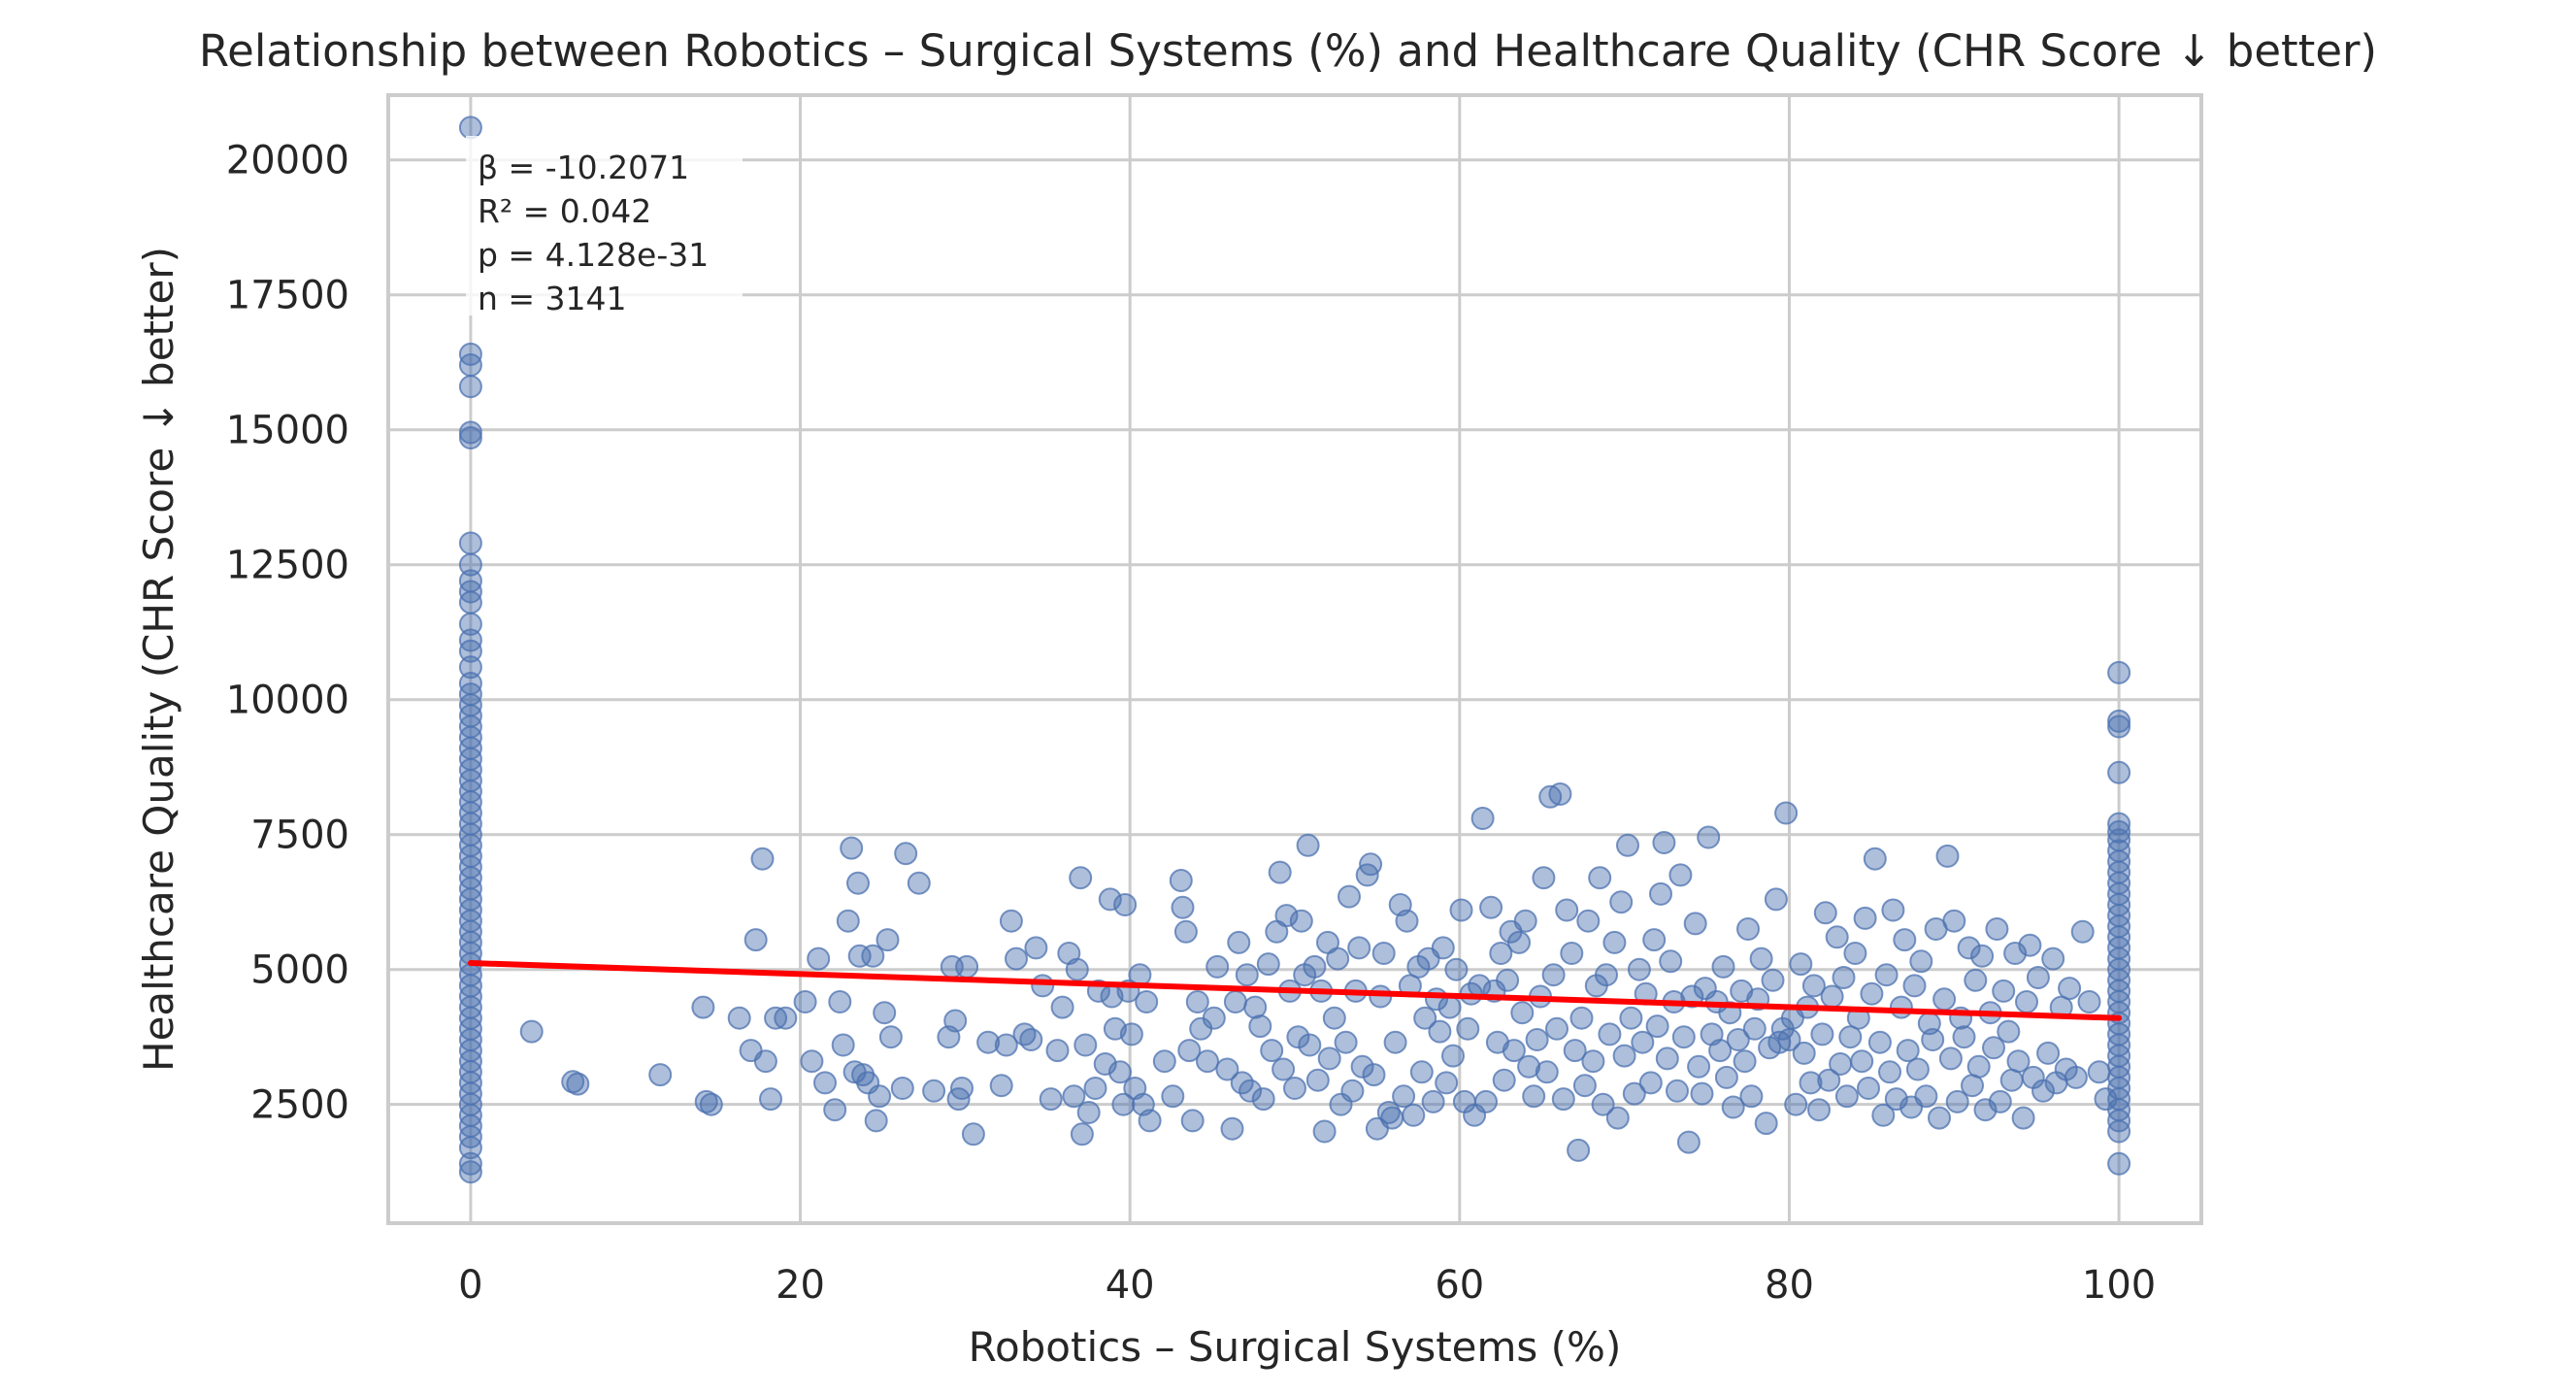 The image size is (2576, 1395). What do you see at coordinates (1460, 1285) in the screenshot?
I see `x-tick-label: 60` at bounding box center [1460, 1285].